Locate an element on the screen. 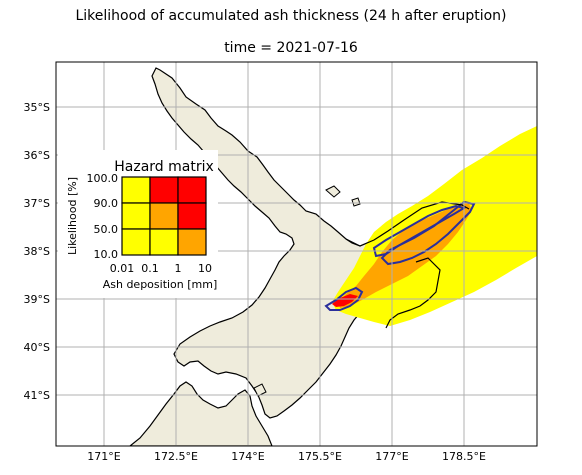  lon-tick-label: 175.5°E is located at coordinates (320, 456).